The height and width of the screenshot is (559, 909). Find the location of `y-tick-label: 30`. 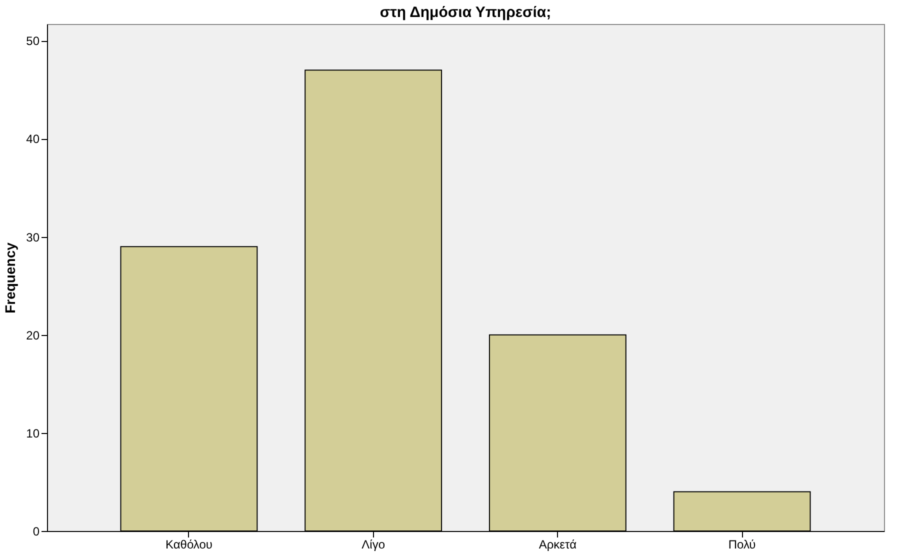

y-tick-label: 30 is located at coordinates (33, 237).